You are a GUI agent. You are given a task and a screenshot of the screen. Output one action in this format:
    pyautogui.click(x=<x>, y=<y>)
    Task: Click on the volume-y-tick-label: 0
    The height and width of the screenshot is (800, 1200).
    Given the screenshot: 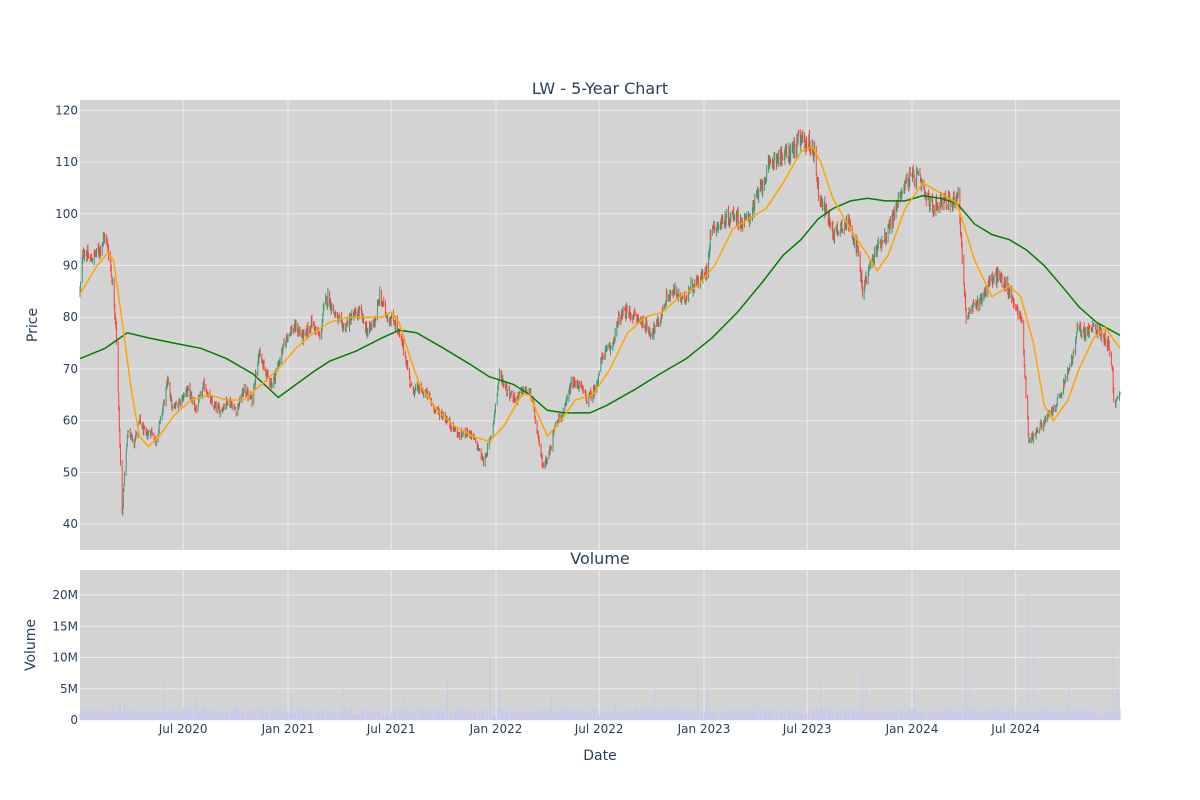 What is the action you would take?
    pyautogui.click(x=74, y=720)
    